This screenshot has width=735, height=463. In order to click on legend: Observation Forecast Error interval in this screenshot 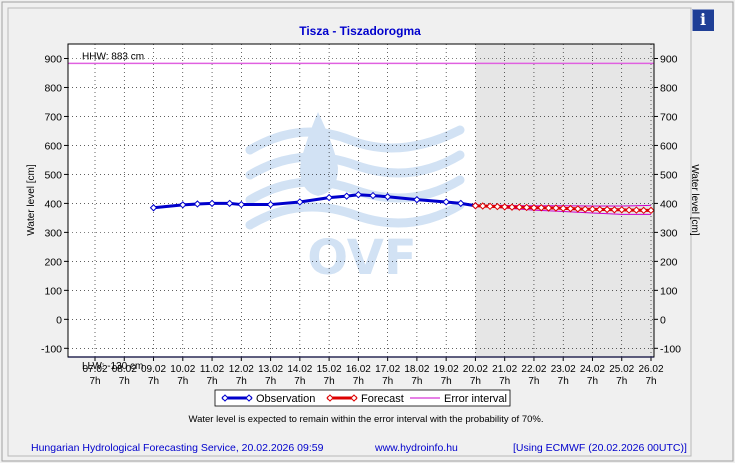, I will do `click(362, 398)`.